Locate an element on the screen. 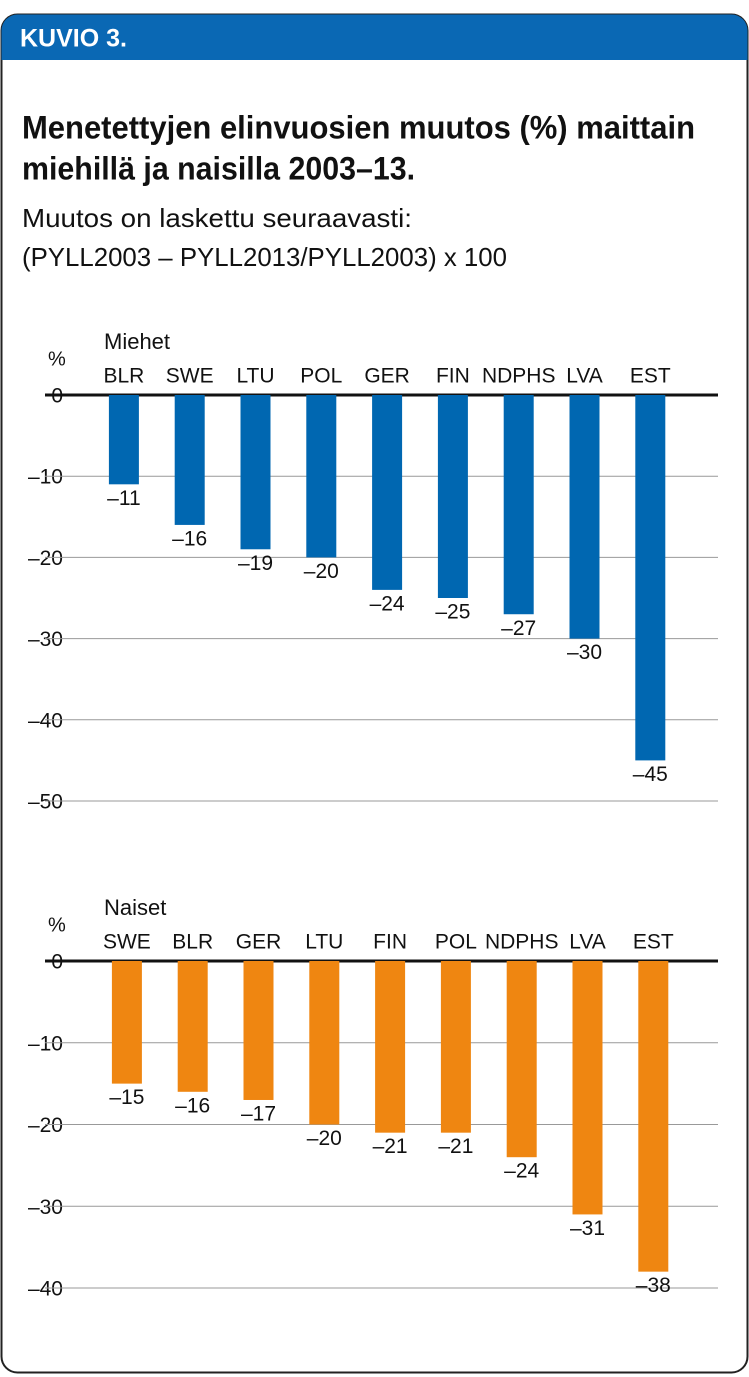 The width and height of the screenshot is (749, 1377). value-label: –17 is located at coordinates (258, 1114).